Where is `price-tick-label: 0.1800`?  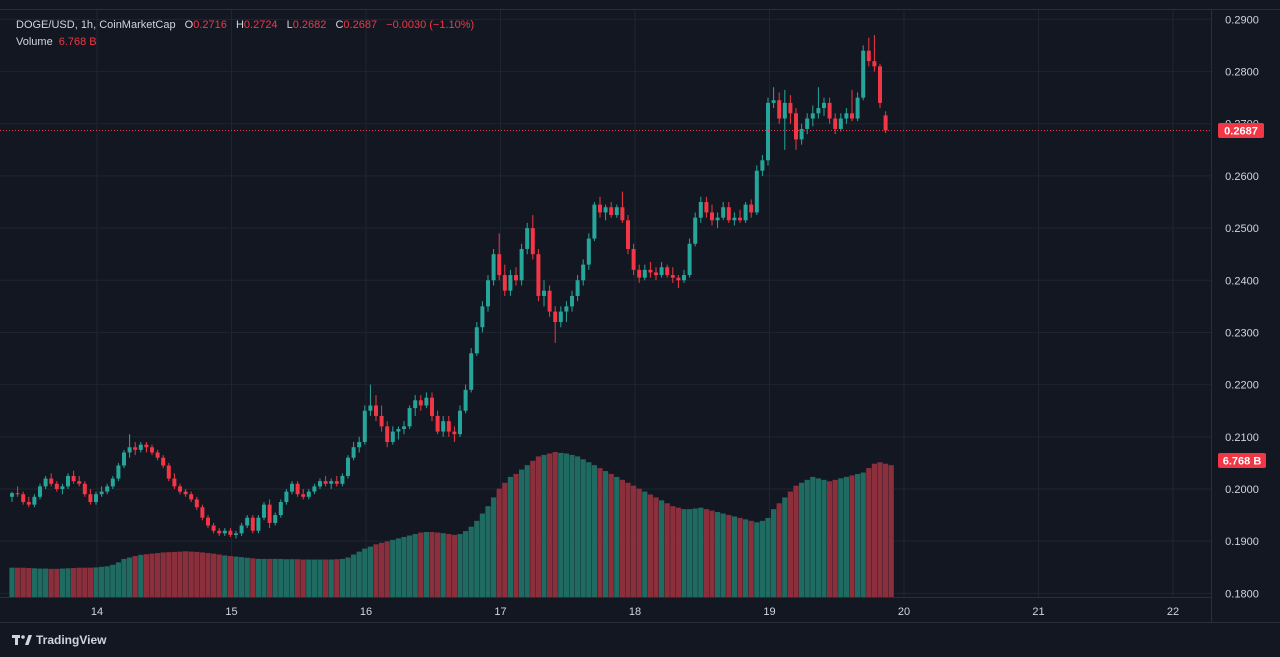 price-tick-label: 0.1800 is located at coordinates (1242, 594).